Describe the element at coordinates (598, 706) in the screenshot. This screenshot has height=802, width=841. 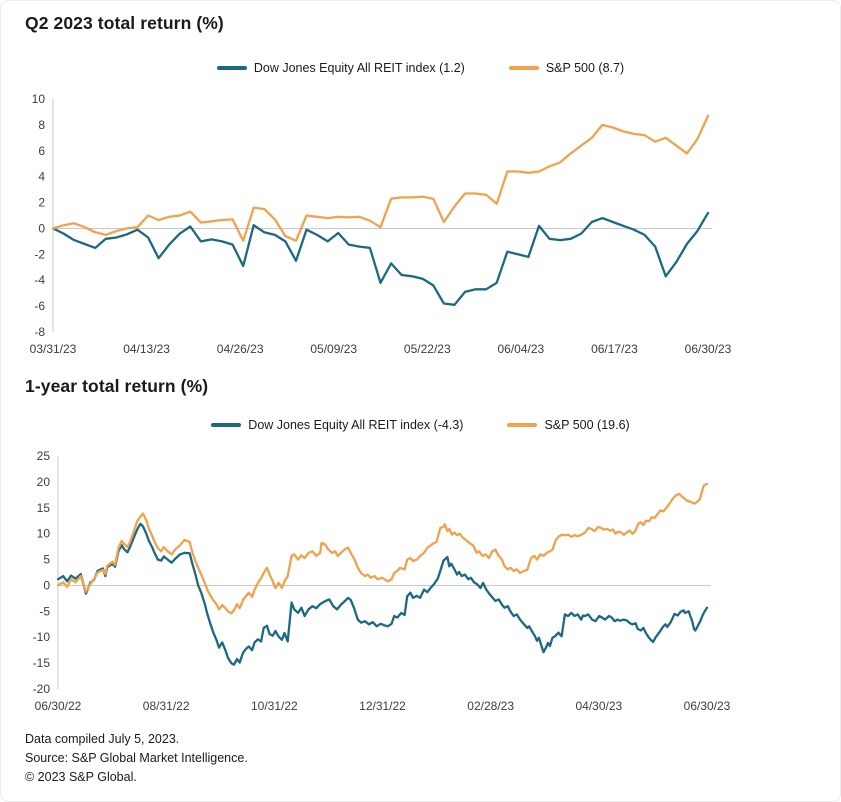
I see `svg-text: 04/30/23` at that location.